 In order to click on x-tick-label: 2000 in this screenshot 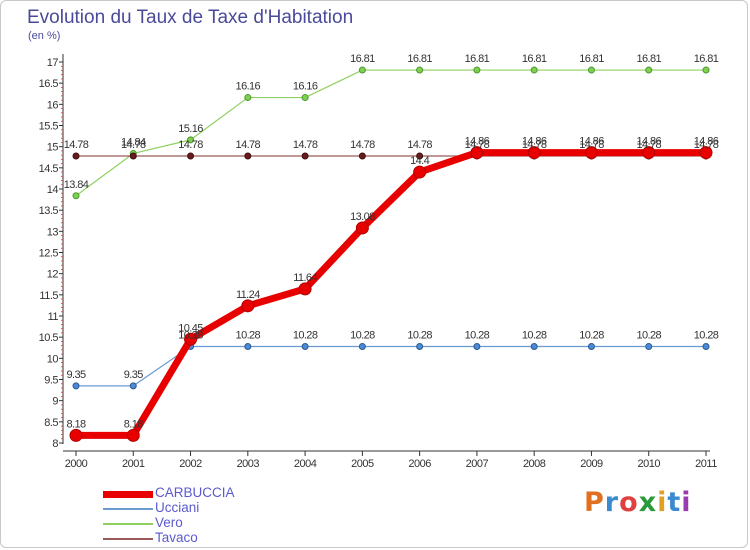, I will do `click(76, 464)`.